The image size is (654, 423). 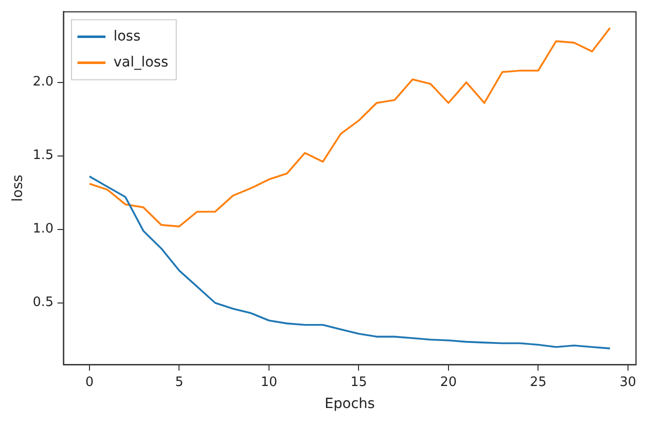 What do you see at coordinates (448, 382) in the screenshot?
I see `x-tick-label: 20` at bounding box center [448, 382].